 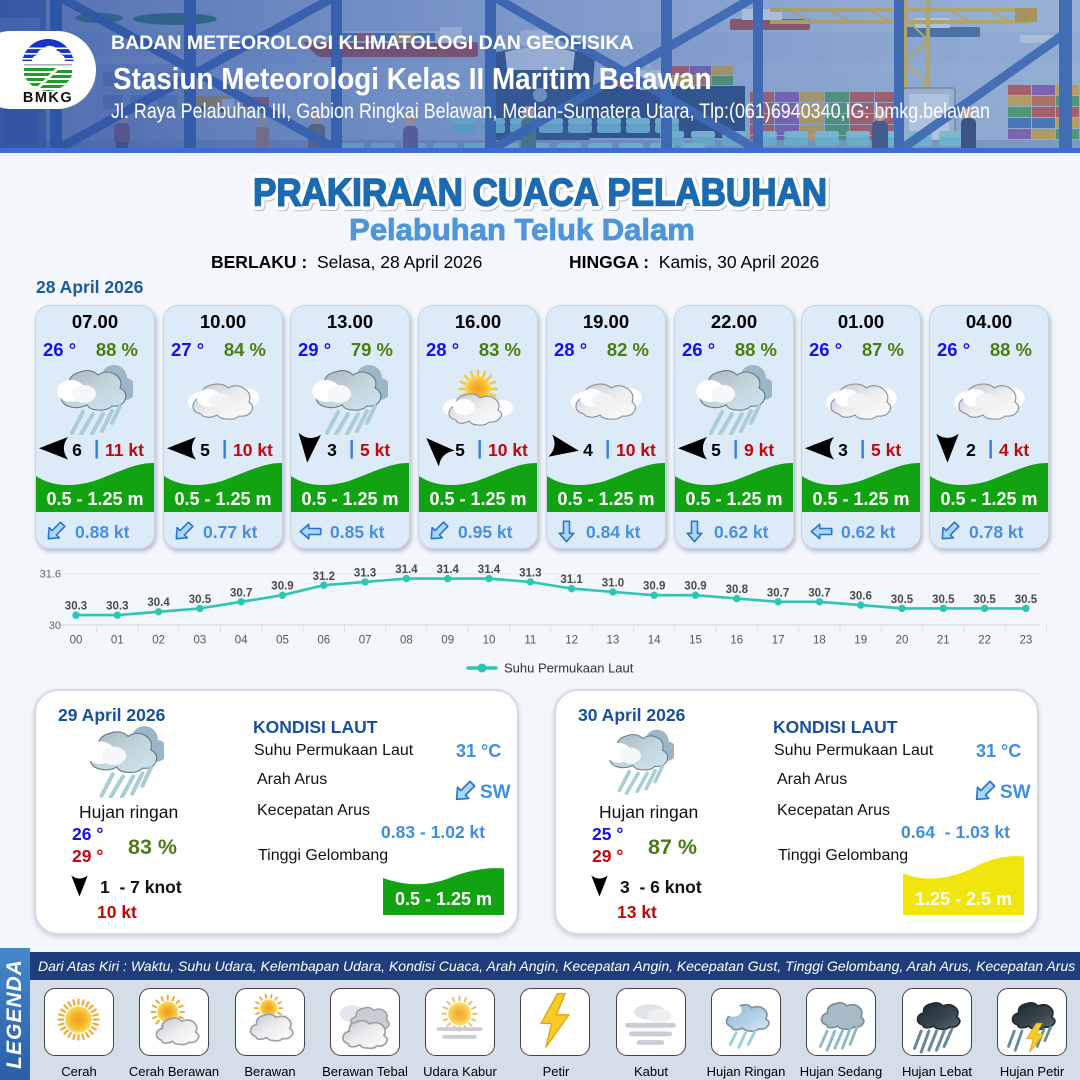 What do you see at coordinates (76, 641) in the screenshot?
I see `svg-text: 00` at bounding box center [76, 641].